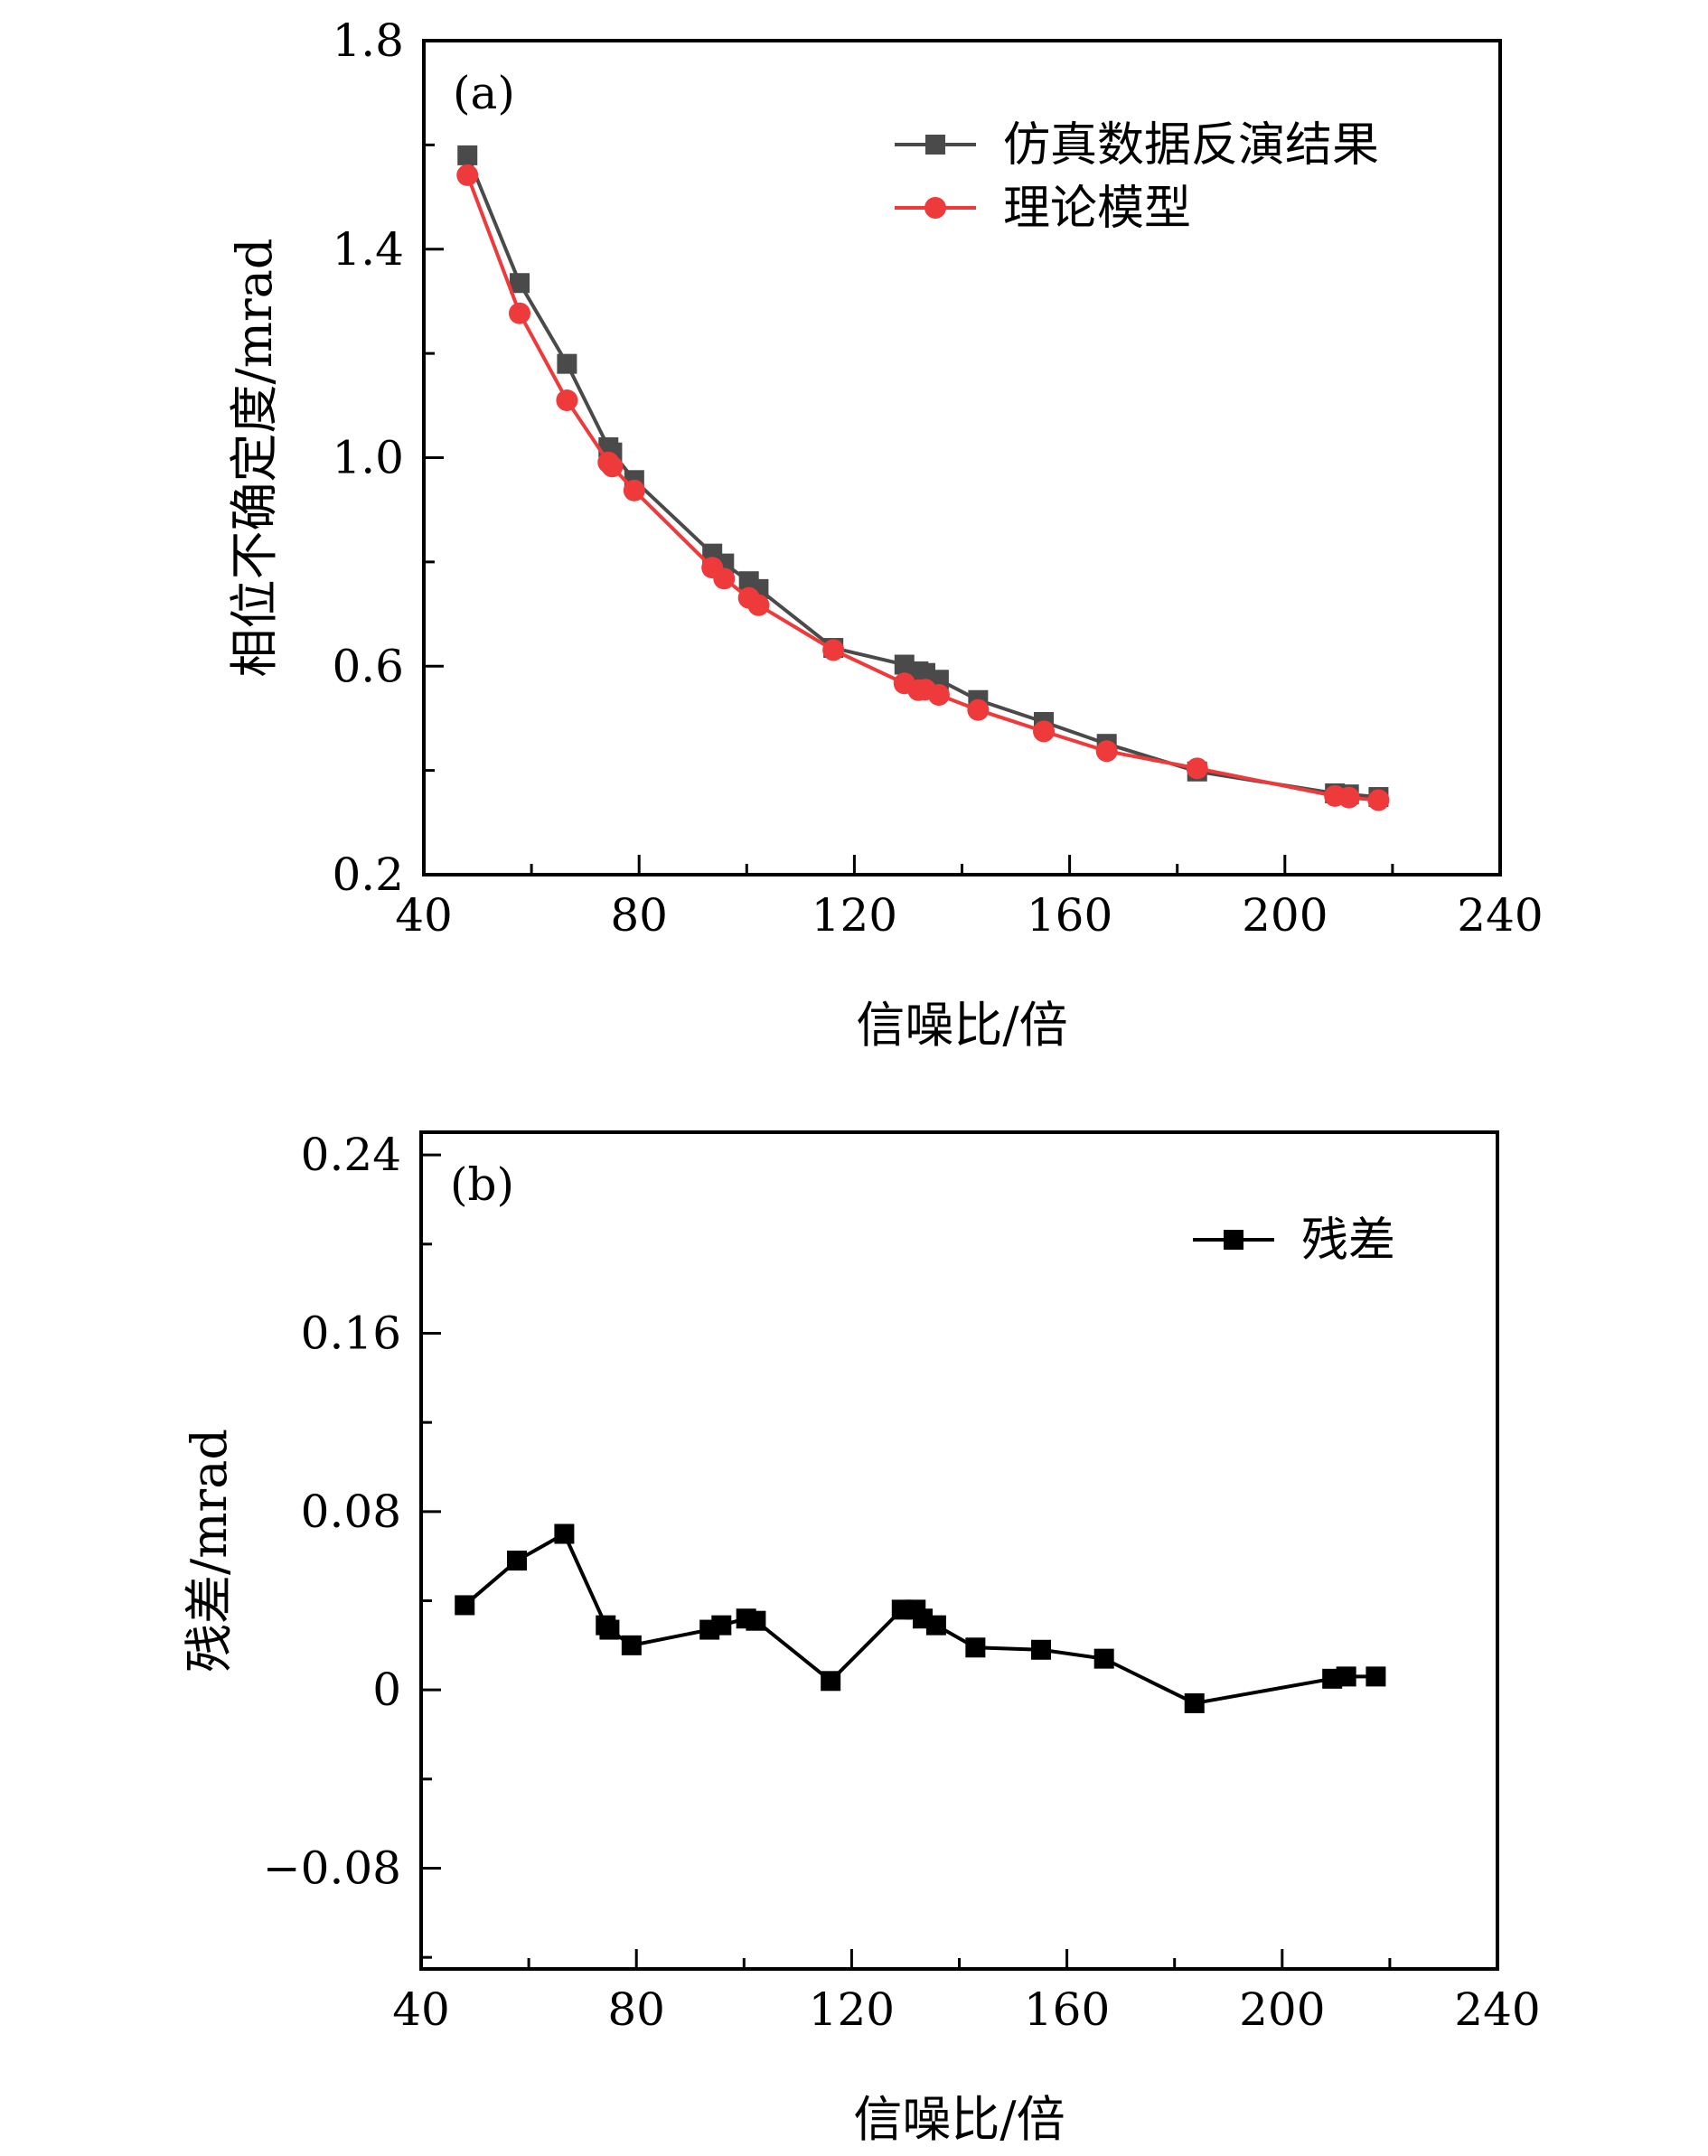 Image resolution: width=1708 pixels, height=2156 pixels. What do you see at coordinates (1191, 145) in the screenshot?
I see `legend-label: 仿真数据反演结果` at bounding box center [1191, 145].